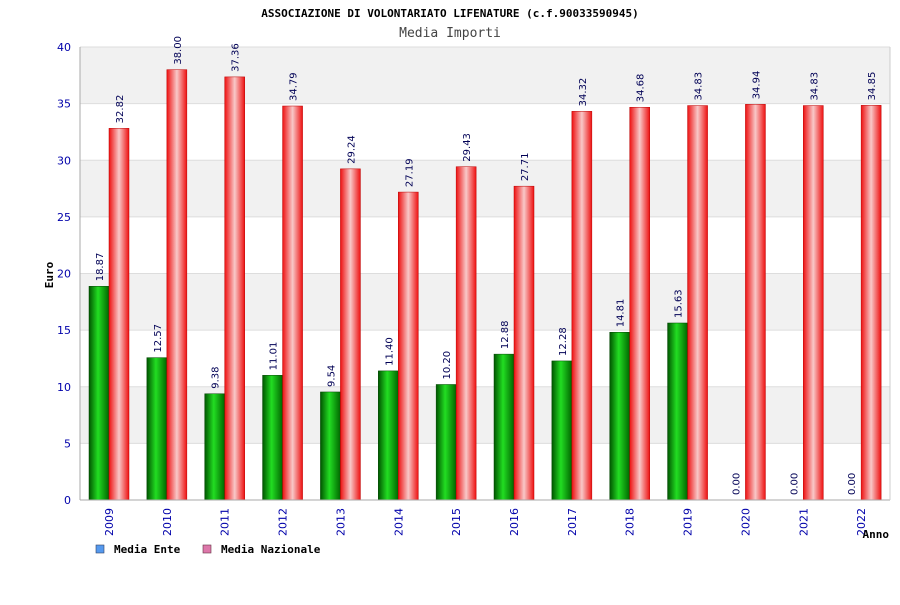 The height and width of the screenshot is (605, 900). I want to click on value-label-ente: 9.38, so click(216, 378).